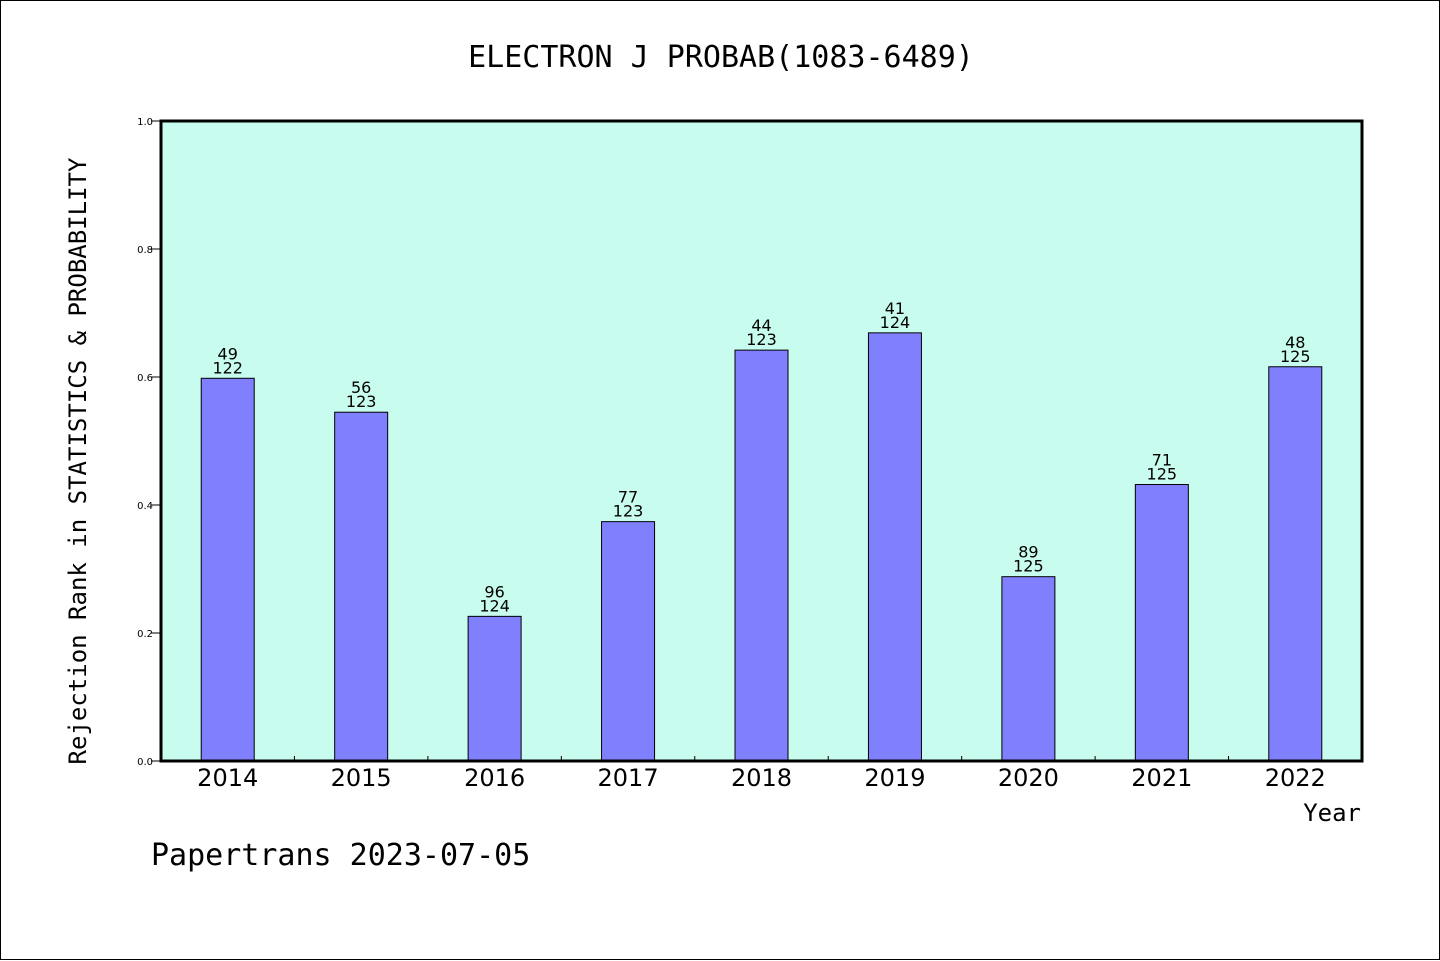  I want to click on bar-2017, so click(628, 641).